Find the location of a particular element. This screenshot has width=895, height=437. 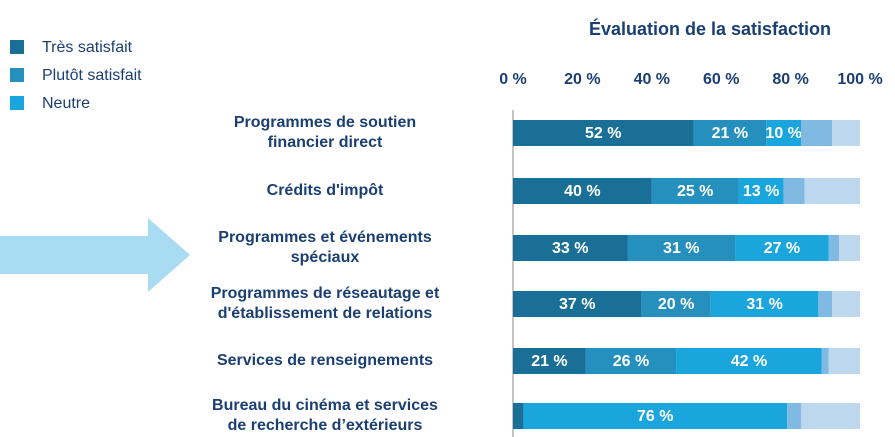

legend-label: Plutôt satisfait is located at coordinates (92, 75).